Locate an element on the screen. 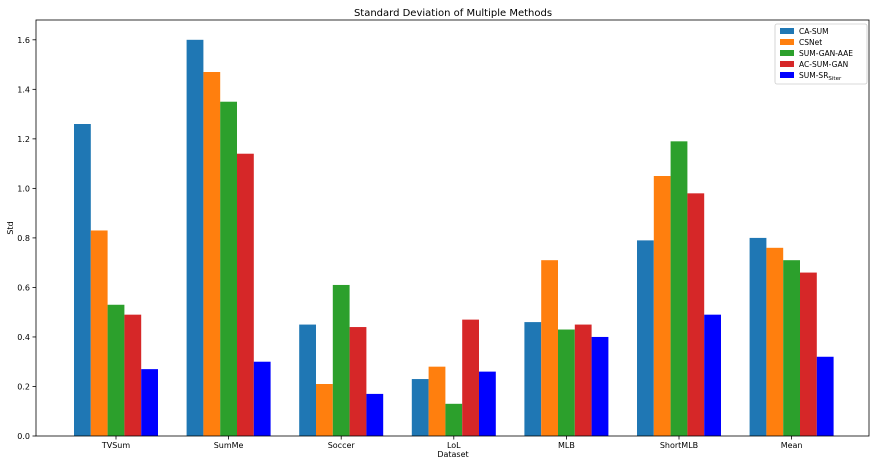 Image resolution: width=870 pixels, height=459 pixels. x-tick-label: Mean is located at coordinates (792, 445).